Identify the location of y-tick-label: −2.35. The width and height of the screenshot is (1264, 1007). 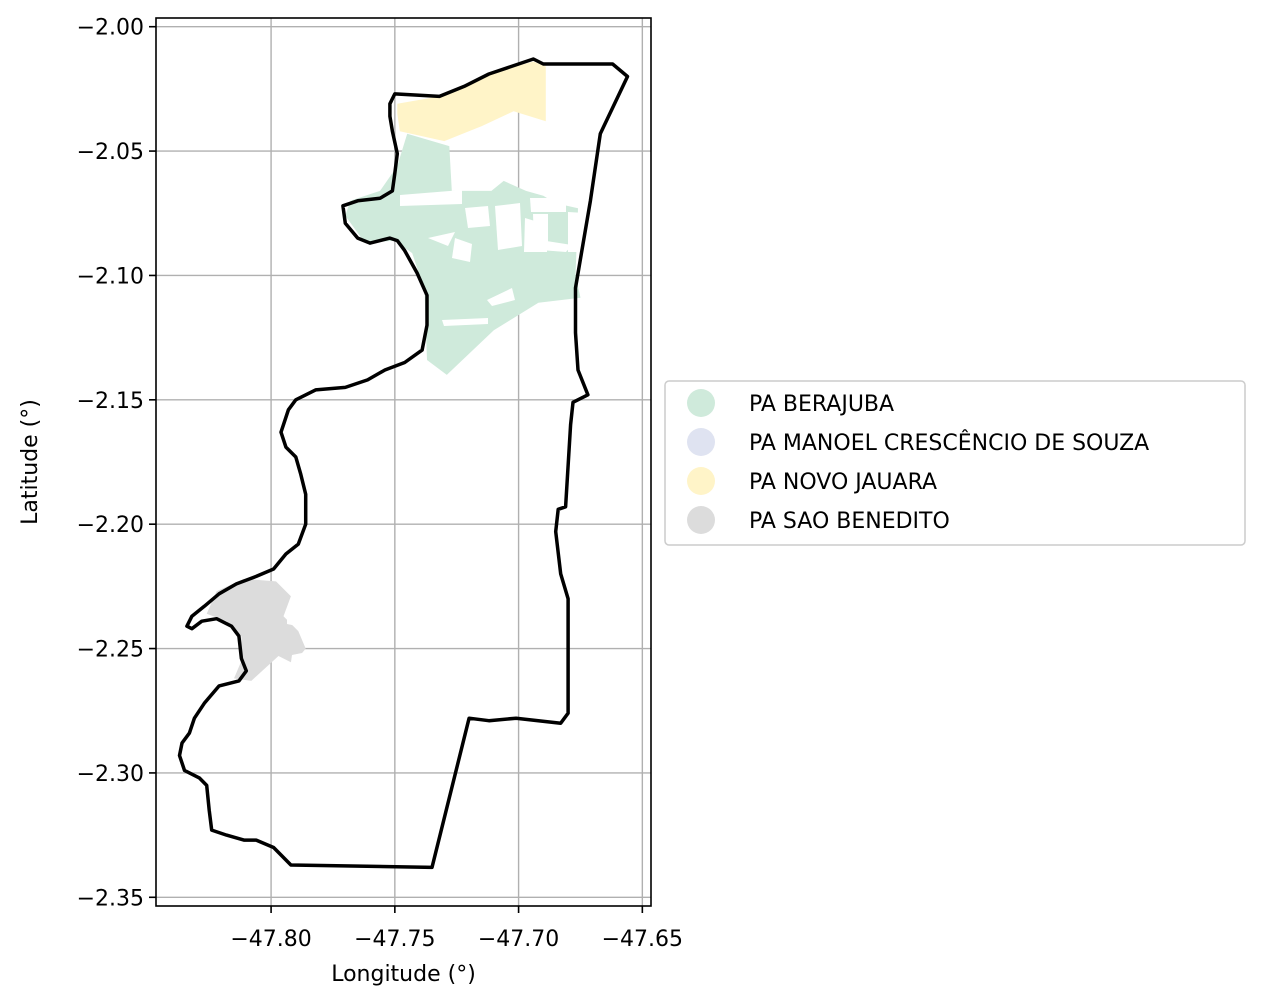
(110, 898).